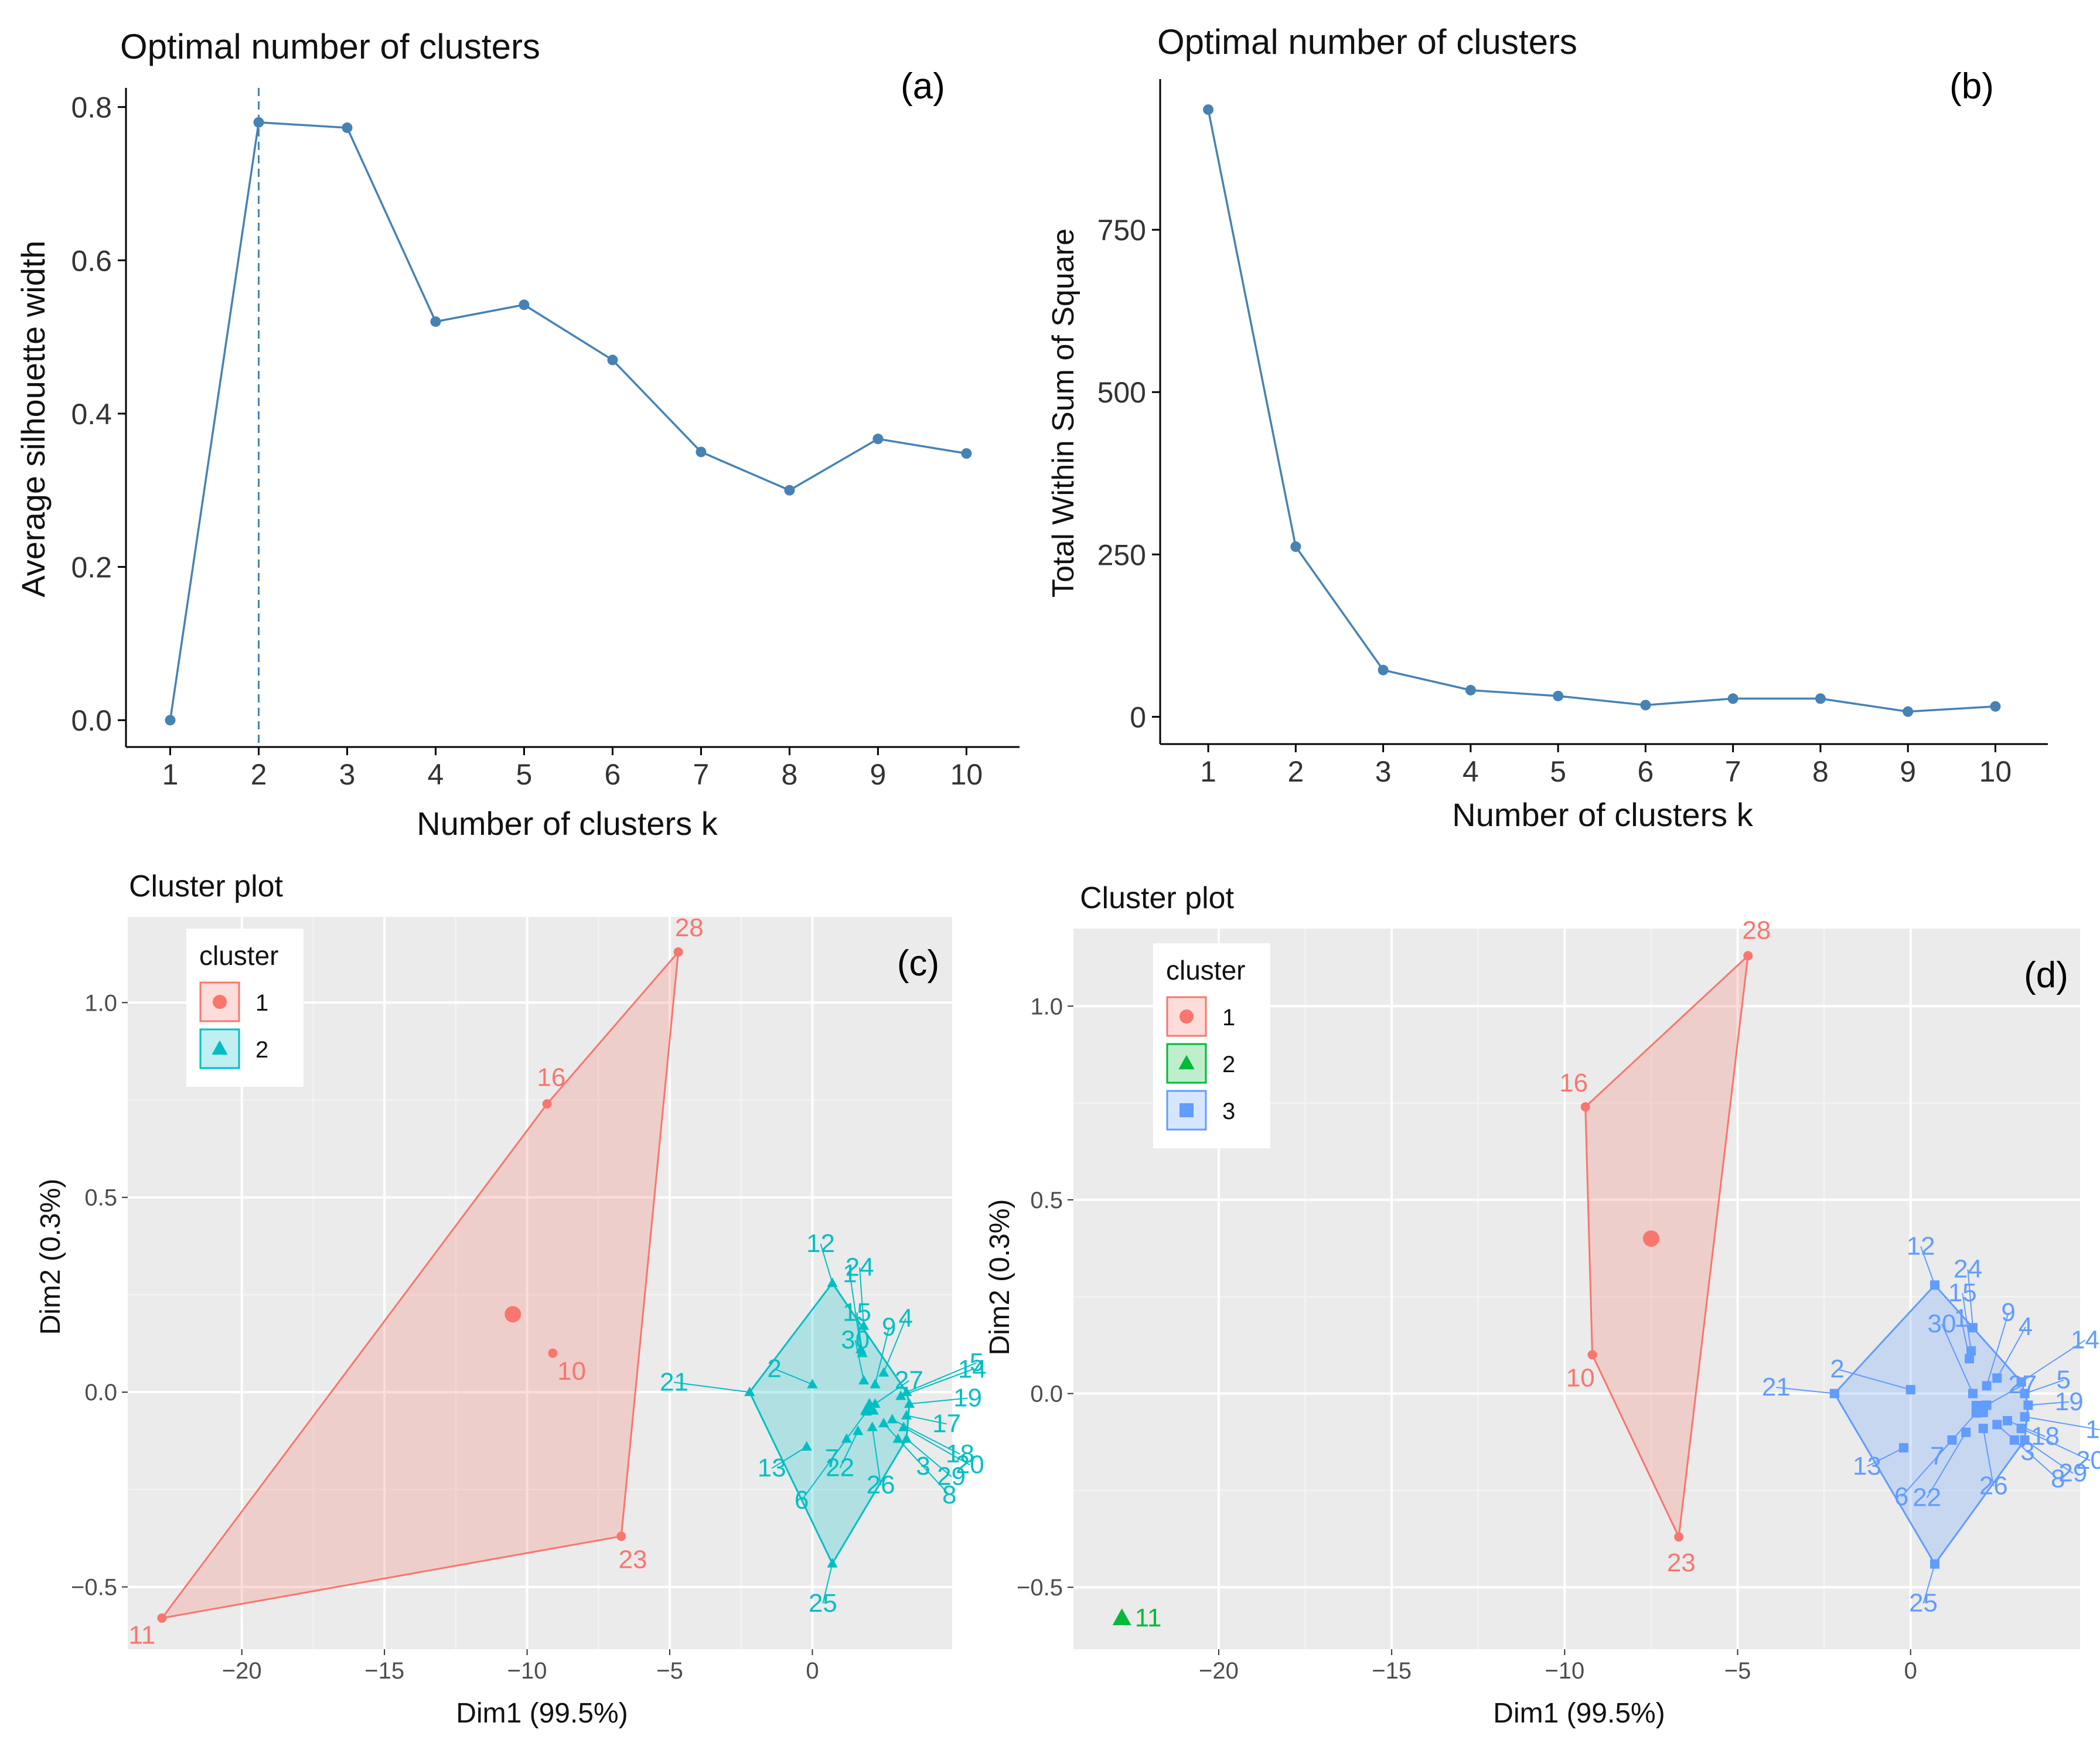 This screenshot has height=1743, width=2100. Describe the element at coordinates (91, 567) in the screenshot. I see `y-tick-label: 0.2` at that location.